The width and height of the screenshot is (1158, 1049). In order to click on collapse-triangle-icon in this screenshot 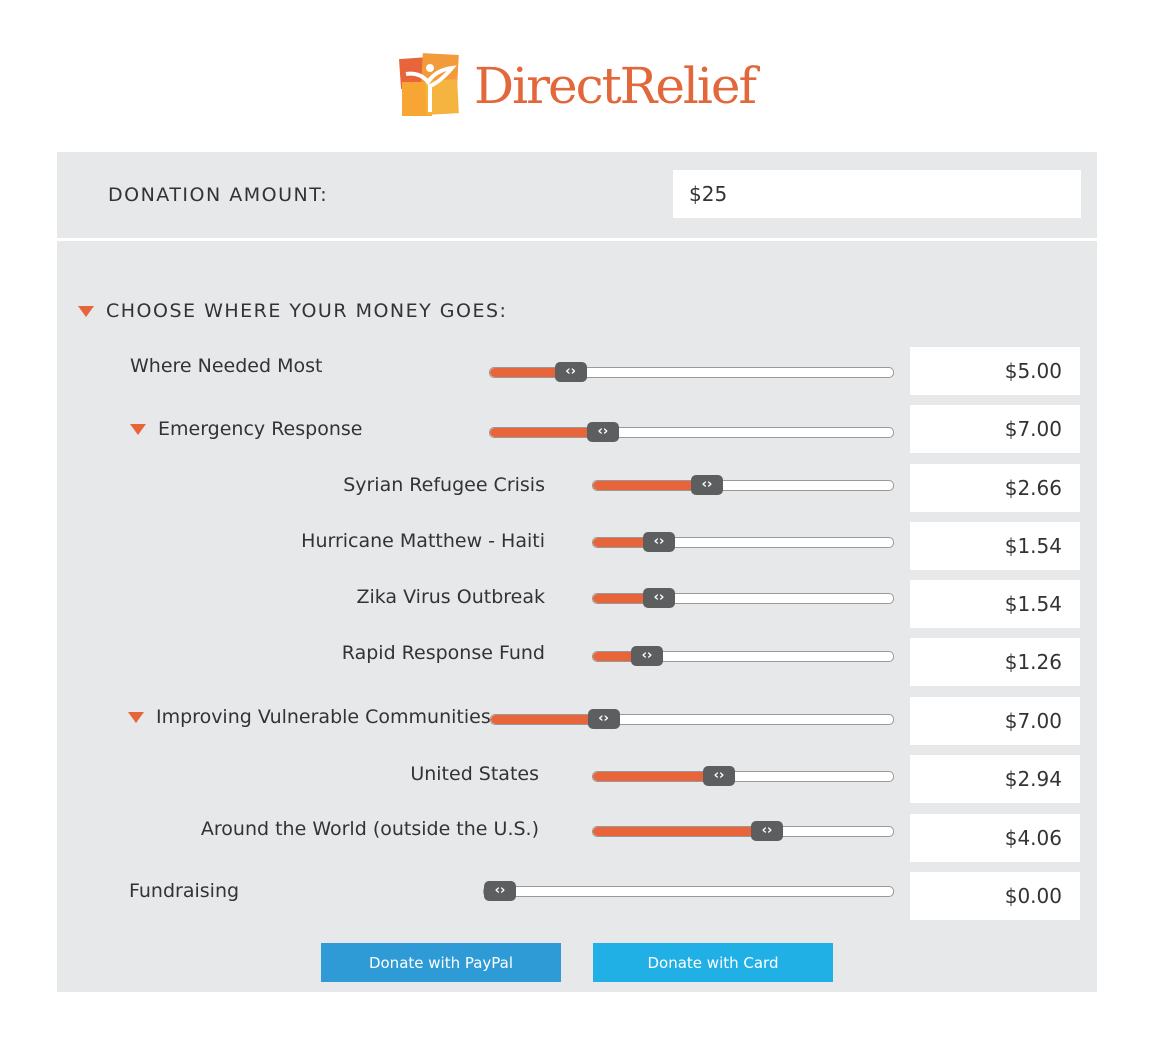, I will do `click(86, 311)`.